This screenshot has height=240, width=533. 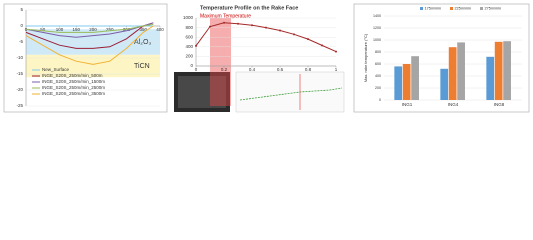 What do you see at coordinates (252, 69) in the screenshot?
I see `x-tick-label: 0.4` at bounding box center [252, 69].